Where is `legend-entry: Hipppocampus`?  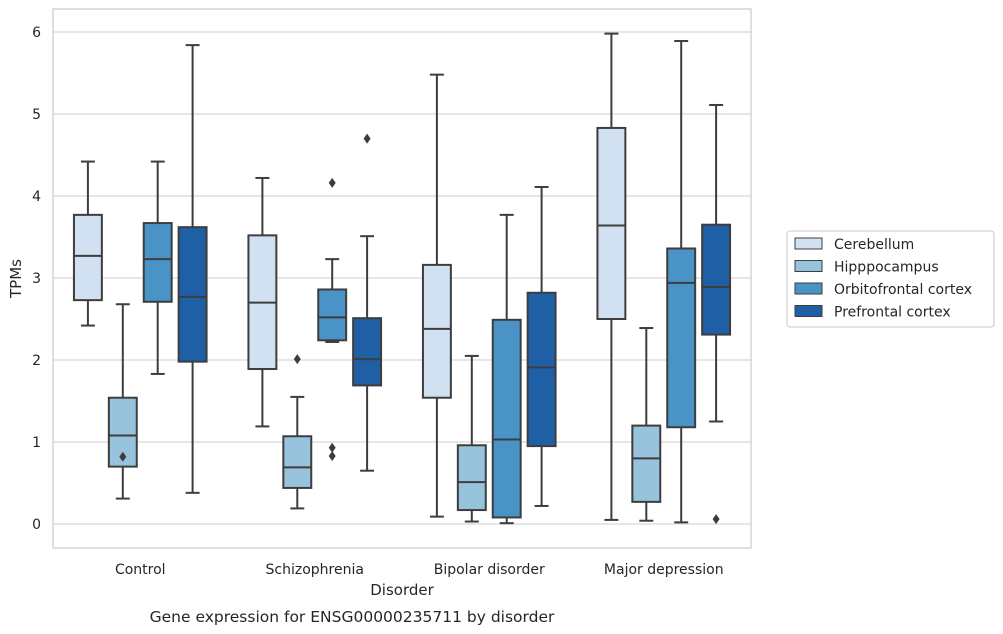 legend-entry: Hipppocampus is located at coordinates (866, 268).